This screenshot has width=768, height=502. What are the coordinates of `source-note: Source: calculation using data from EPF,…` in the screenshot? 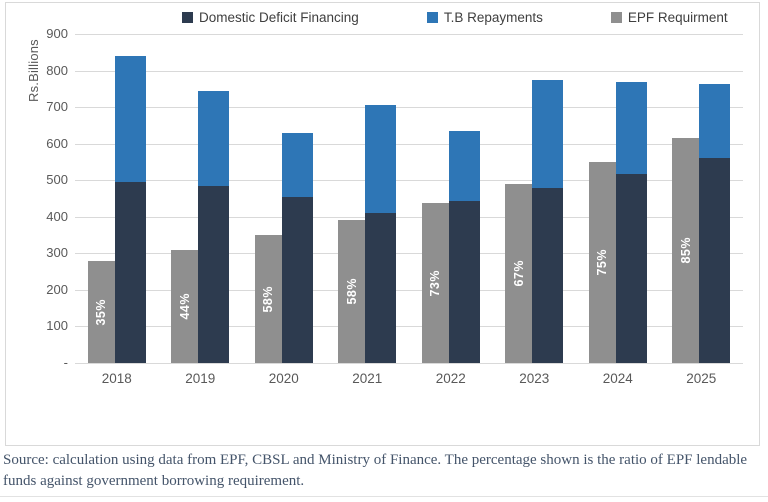 It's located at (375, 470).